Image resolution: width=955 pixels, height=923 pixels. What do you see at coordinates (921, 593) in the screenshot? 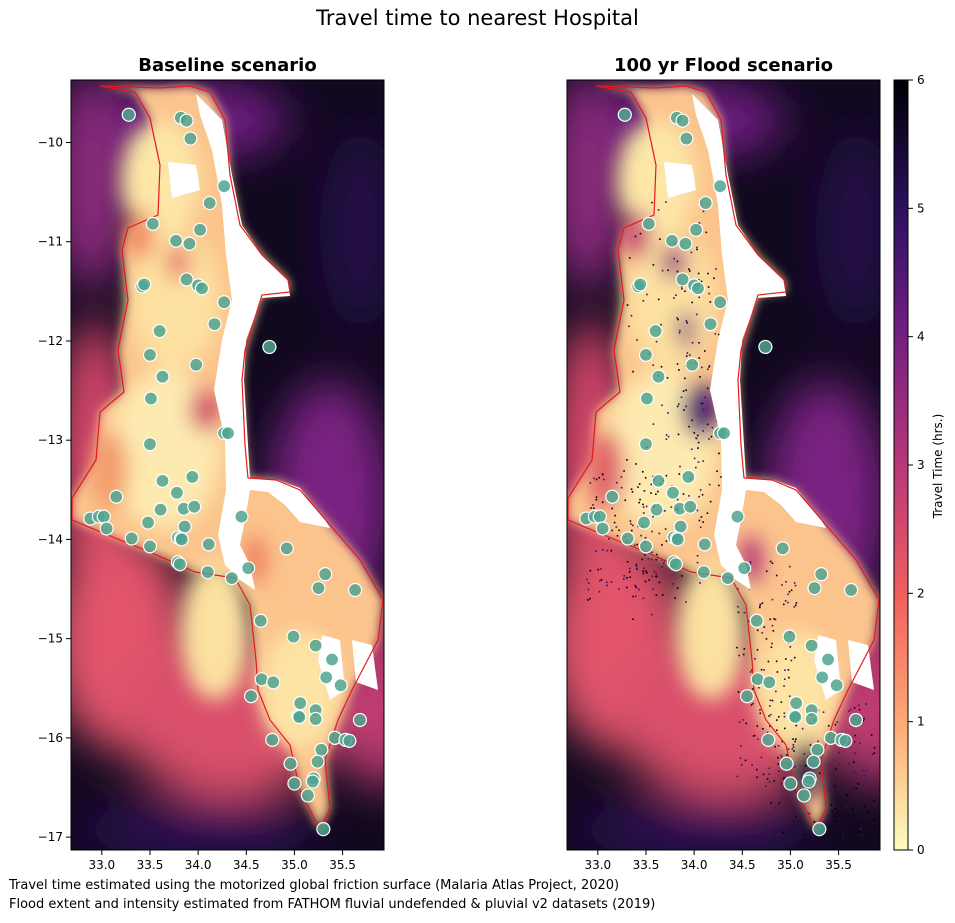
I see `colorbar-tick-label: 2` at bounding box center [921, 593].